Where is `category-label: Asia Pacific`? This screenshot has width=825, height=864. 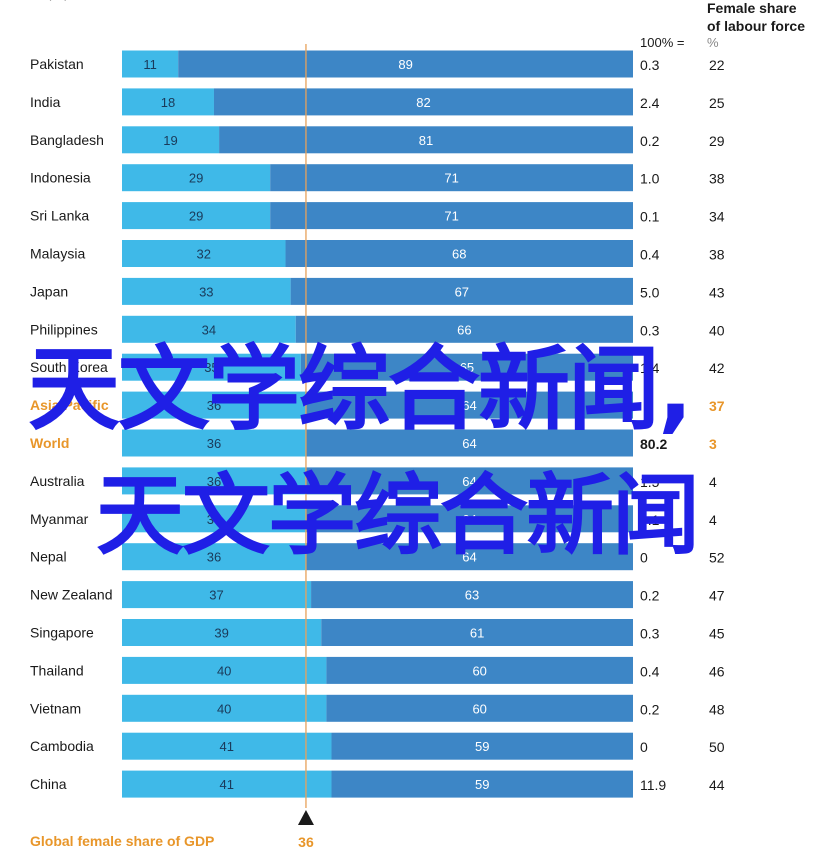 category-label: Asia Pacific is located at coordinates (69, 405).